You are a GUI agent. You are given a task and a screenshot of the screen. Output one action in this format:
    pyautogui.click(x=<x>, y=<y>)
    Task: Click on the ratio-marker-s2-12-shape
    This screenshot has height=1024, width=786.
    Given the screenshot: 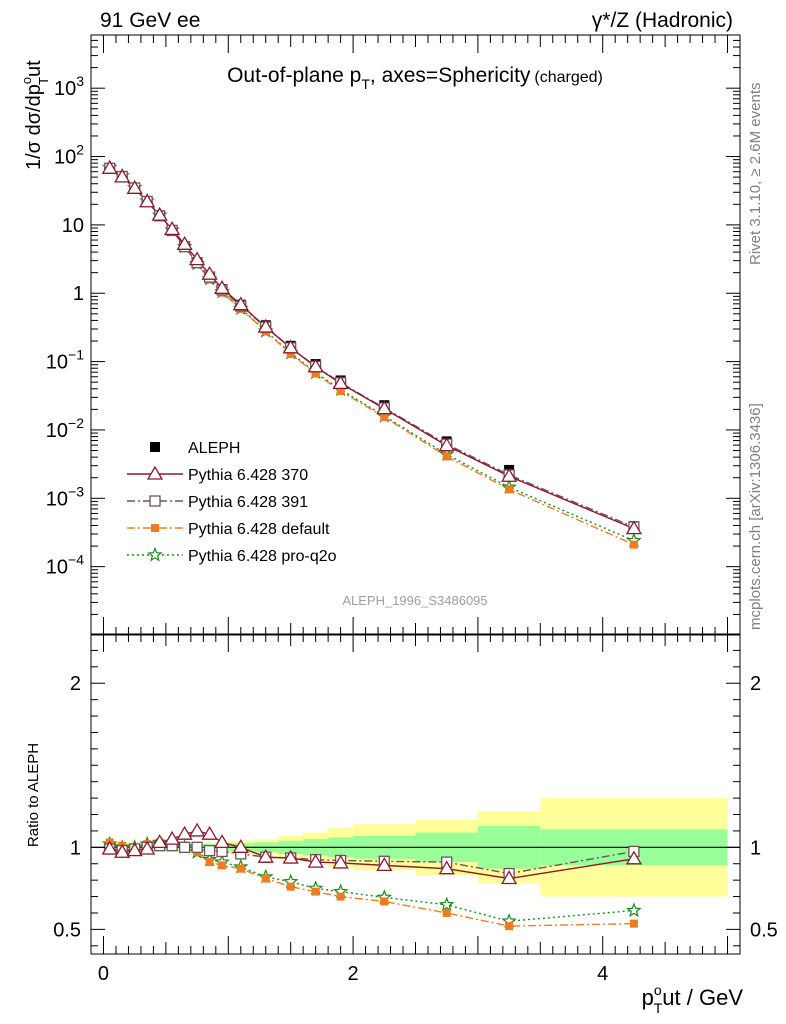 What is the action you would take?
    pyautogui.click(x=290, y=886)
    